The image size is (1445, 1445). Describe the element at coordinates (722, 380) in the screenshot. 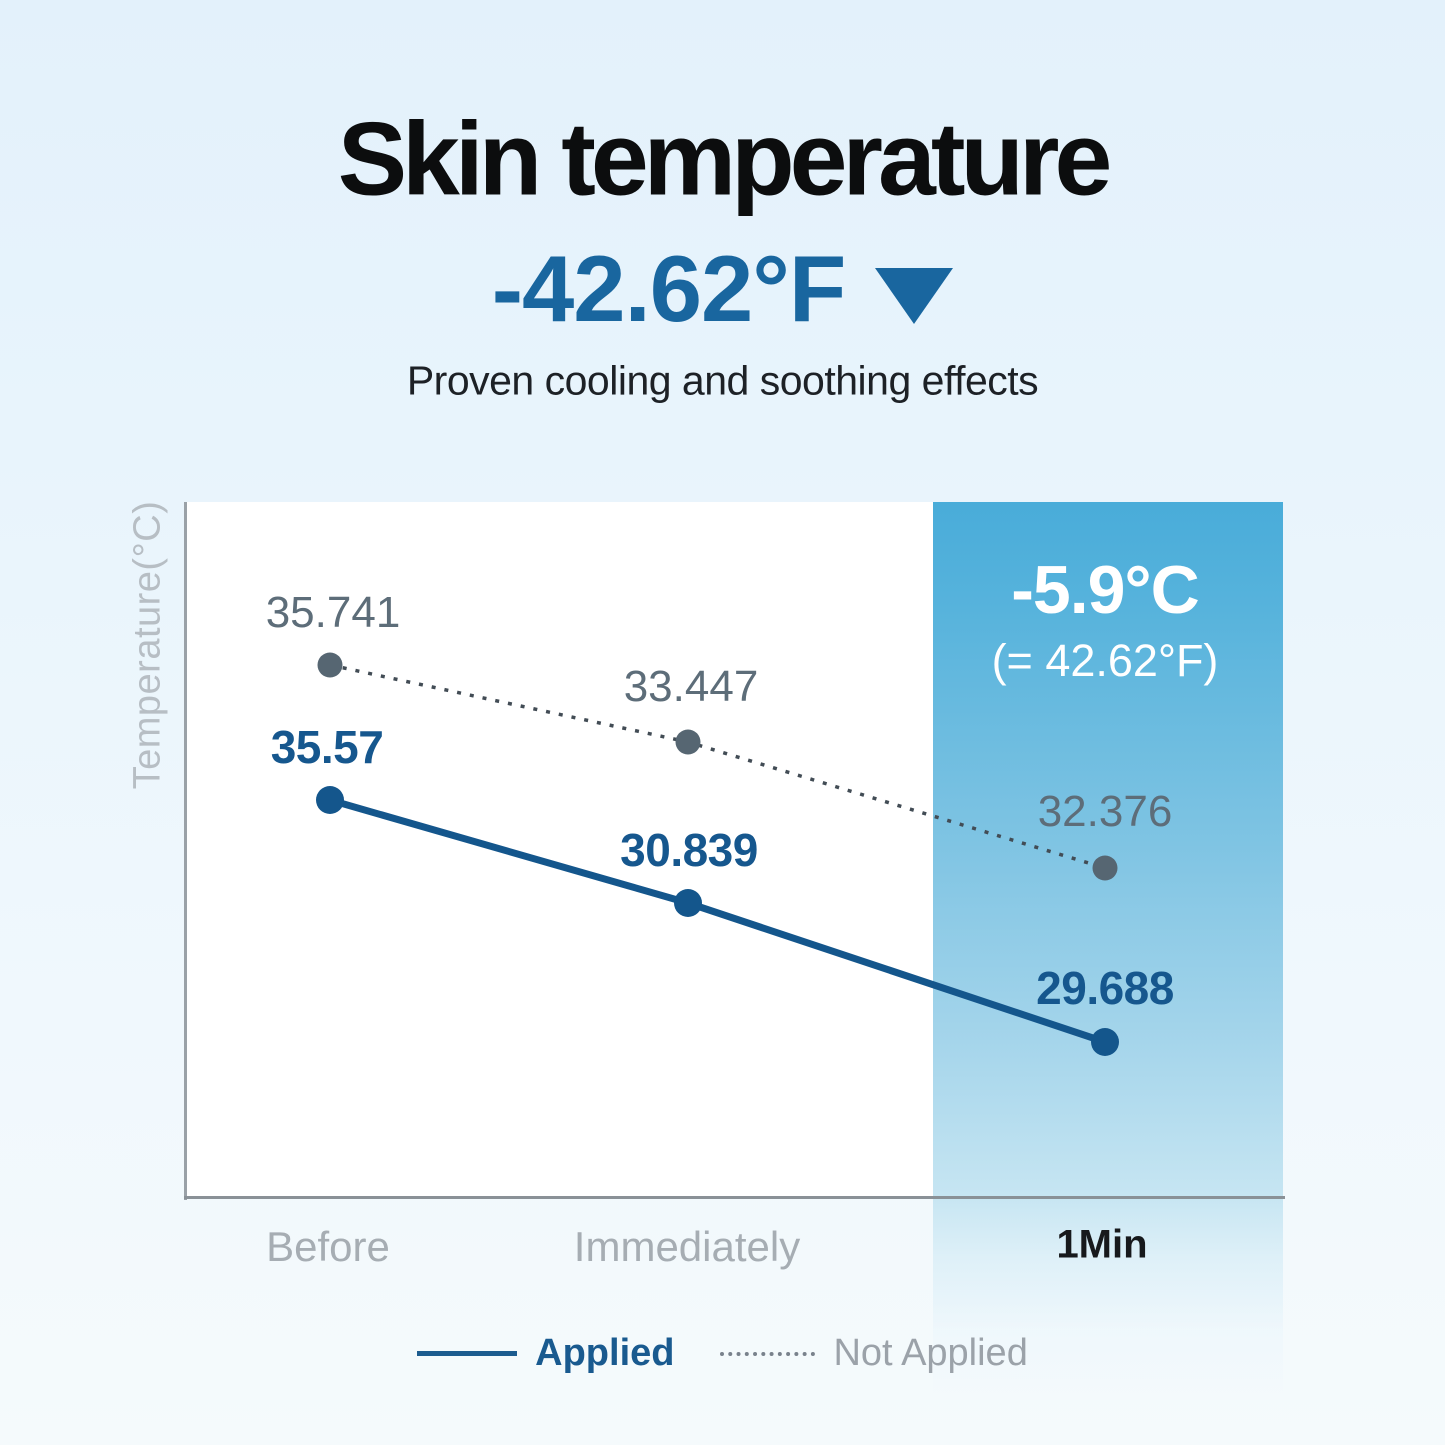

I see `page-subtitle: Proven cooling and soothing effects` at that location.